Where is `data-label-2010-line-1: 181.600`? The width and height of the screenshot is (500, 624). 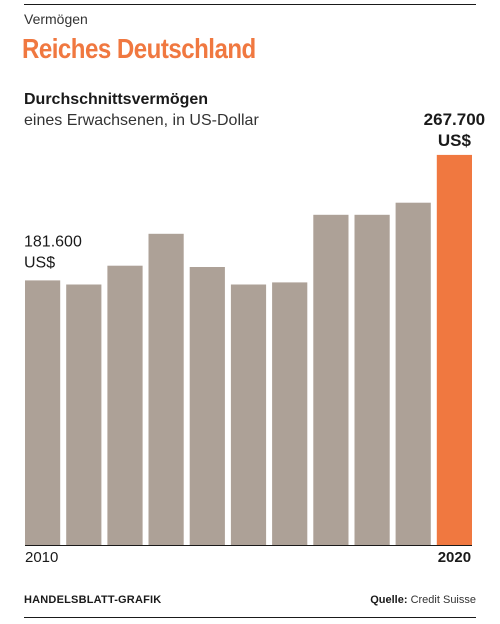 data-label-2010-line-1: 181.600 is located at coordinates (53, 241).